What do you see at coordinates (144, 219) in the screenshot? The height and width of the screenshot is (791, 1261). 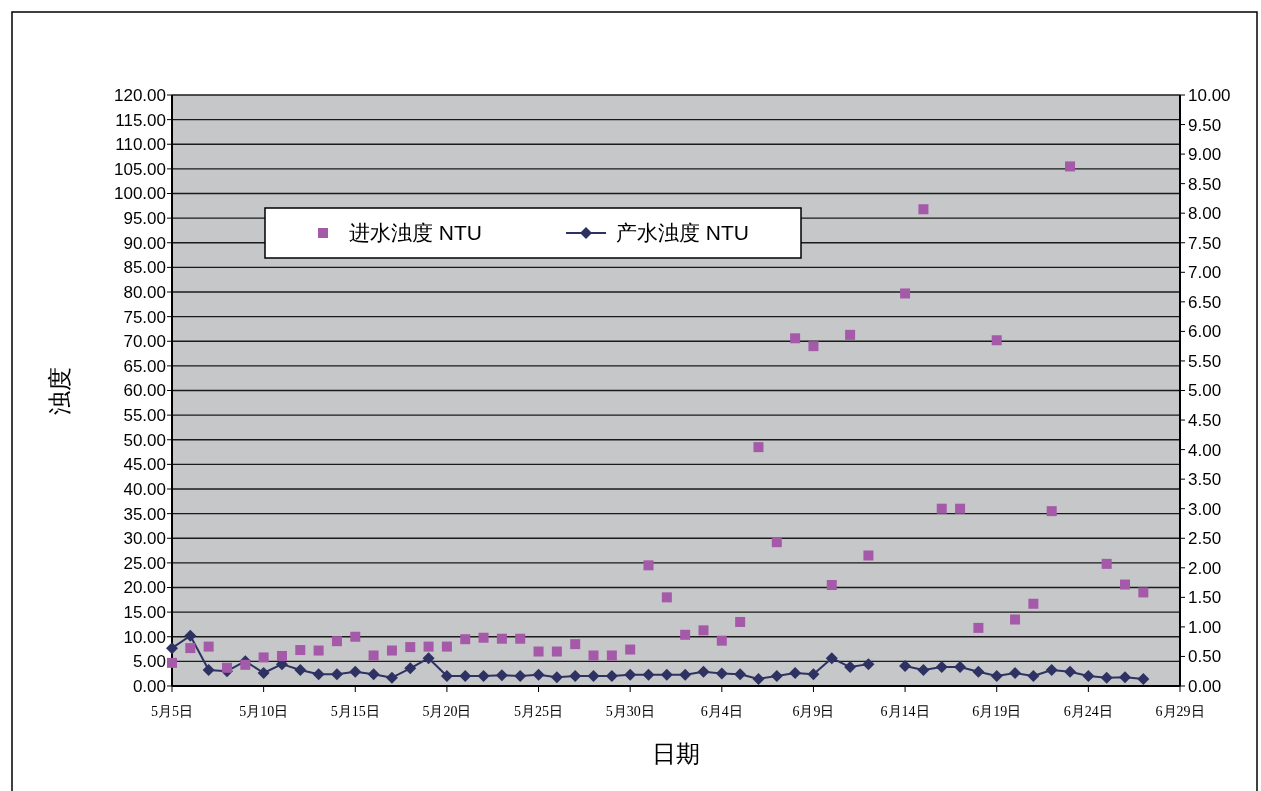 I see `y-tick-label: 95.00` at bounding box center [144, 219].